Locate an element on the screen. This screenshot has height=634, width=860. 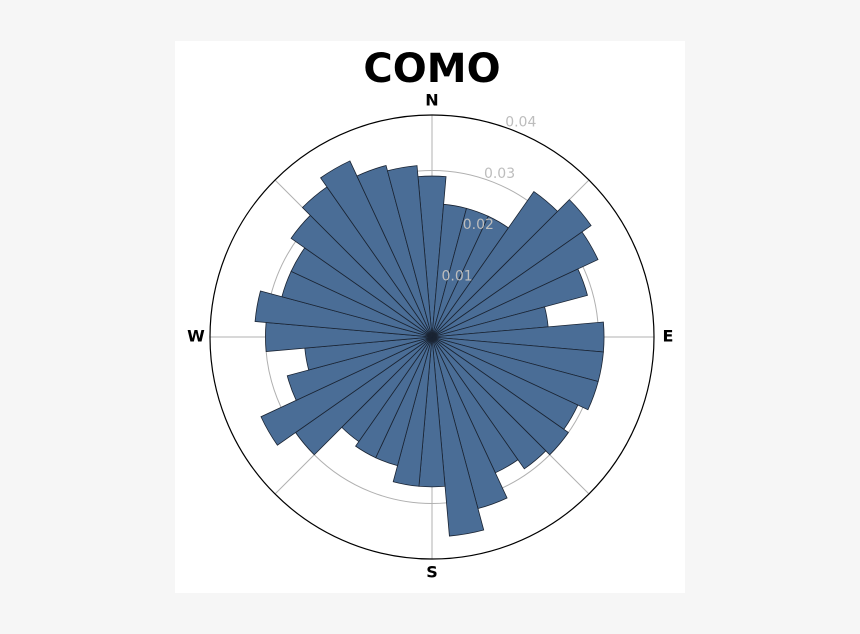
x-tick-label: W is located at coordinates (196, 336).